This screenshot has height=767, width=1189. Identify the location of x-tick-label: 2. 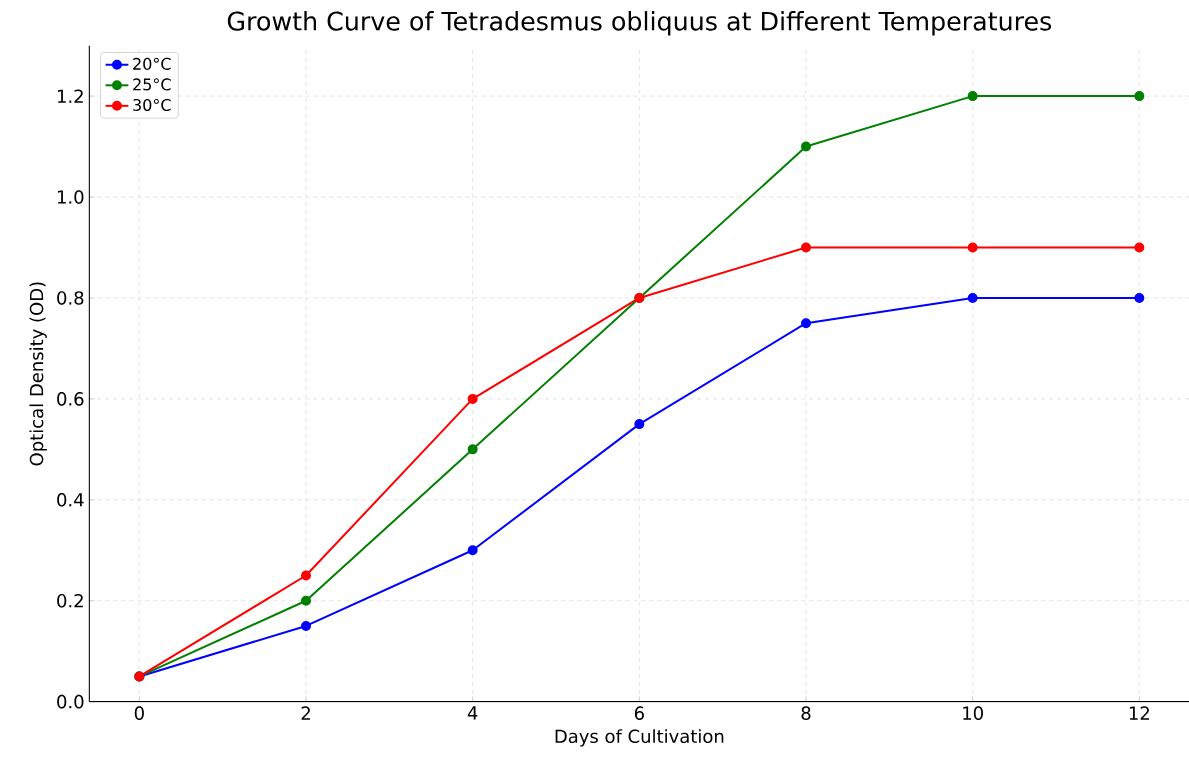
(305, 713).